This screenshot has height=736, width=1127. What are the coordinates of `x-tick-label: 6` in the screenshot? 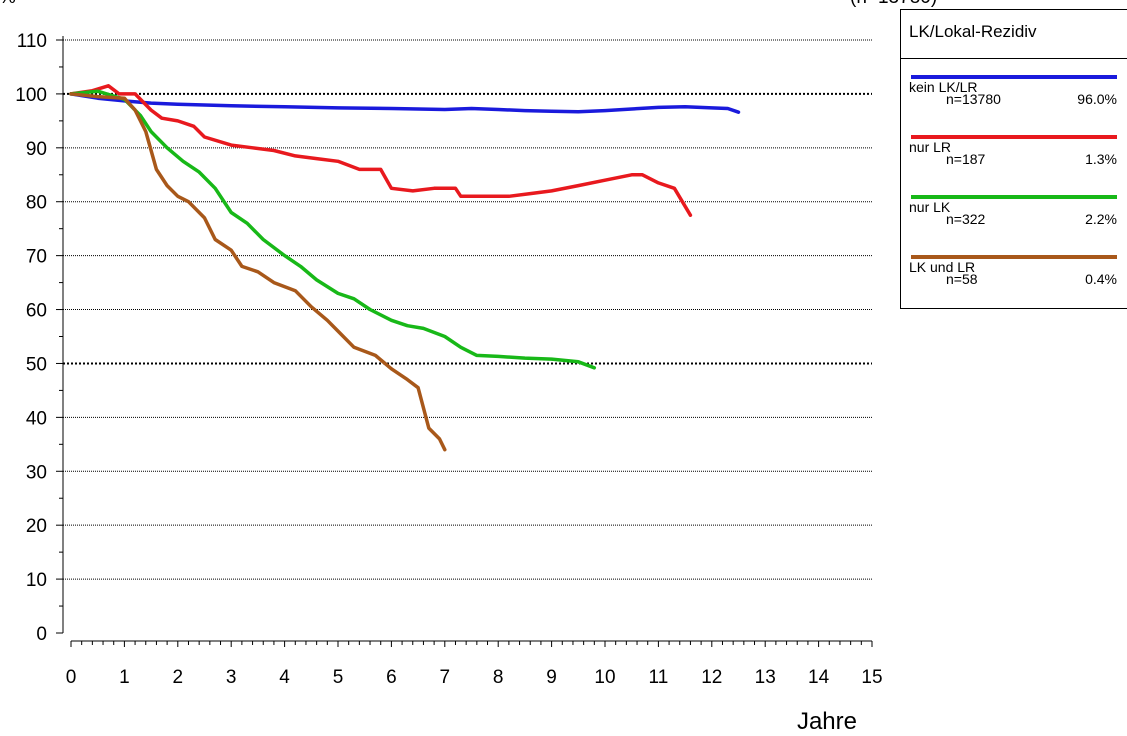 It's located at (391, 677).